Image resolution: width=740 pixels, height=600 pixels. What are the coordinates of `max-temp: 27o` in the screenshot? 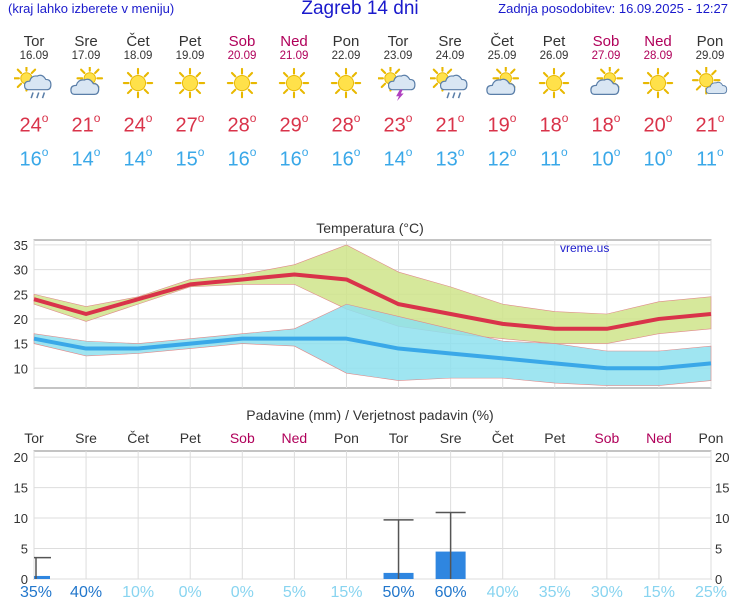 It's located at (190, 124).